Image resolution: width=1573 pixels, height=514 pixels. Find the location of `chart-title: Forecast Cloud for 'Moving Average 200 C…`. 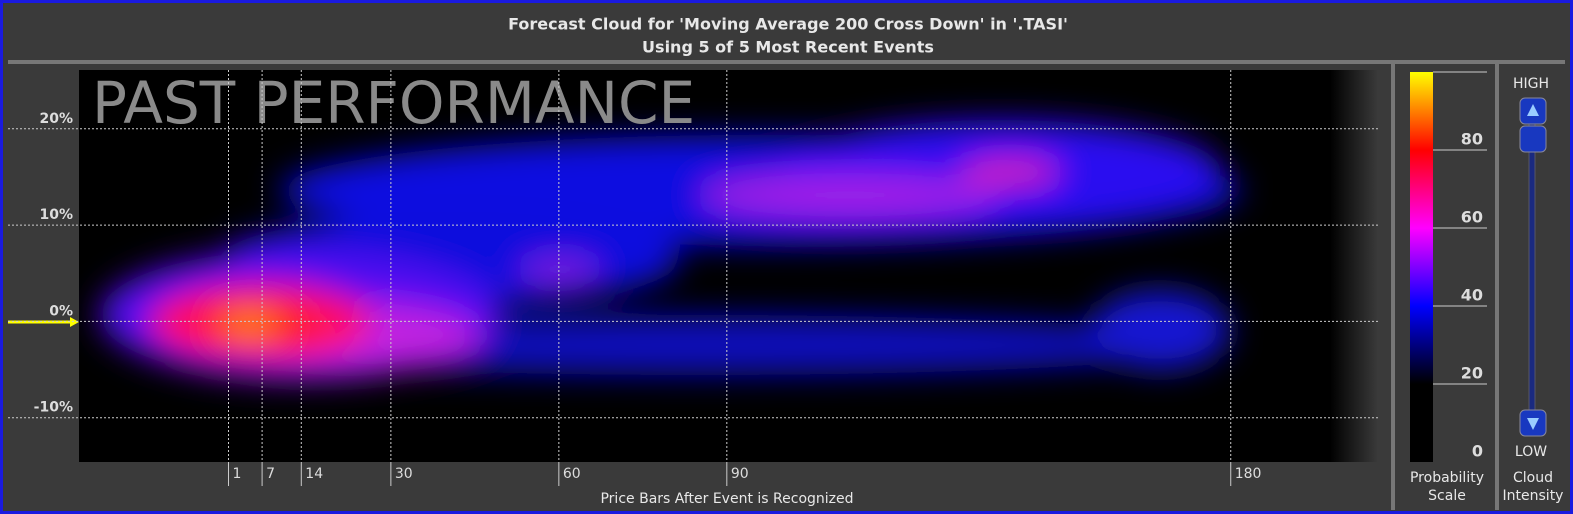

chart-title: Forecast Cloud for 'Moving Average 200 C… is located at coordinates (788, 24).